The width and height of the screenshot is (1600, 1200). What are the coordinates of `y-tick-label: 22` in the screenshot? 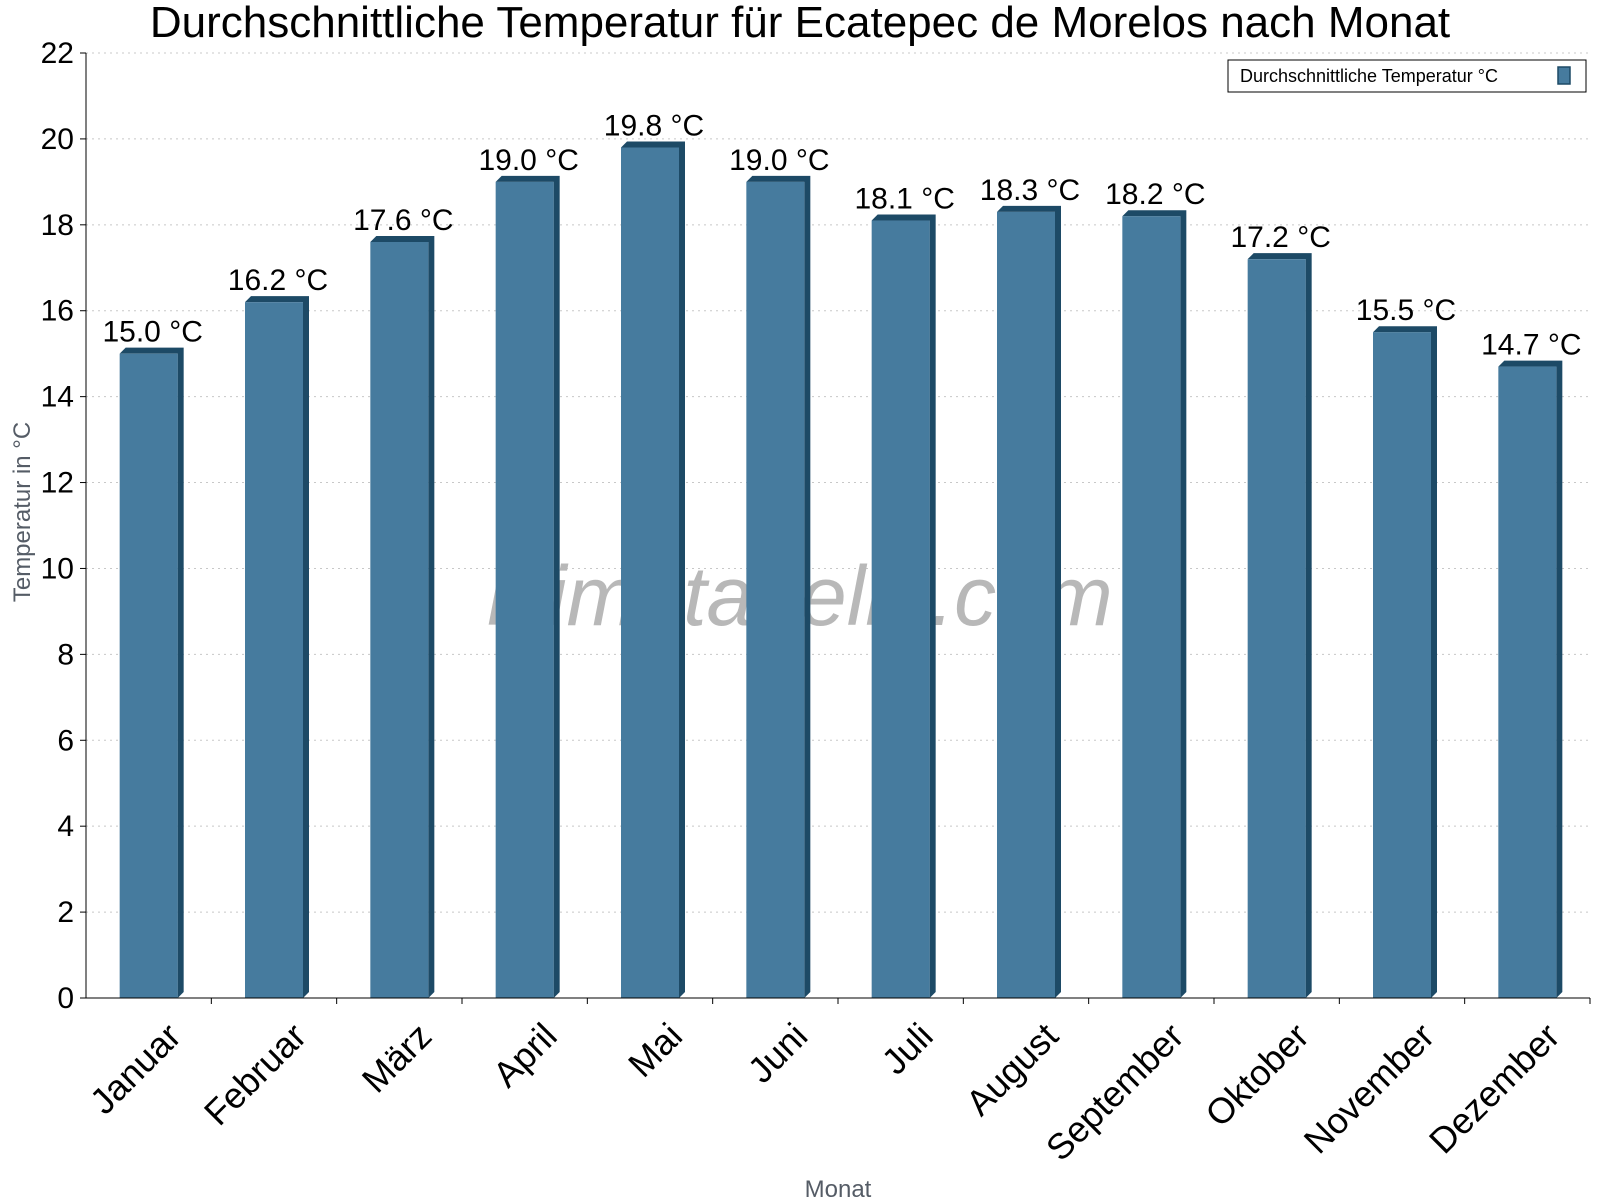 It's located at (57, 53).